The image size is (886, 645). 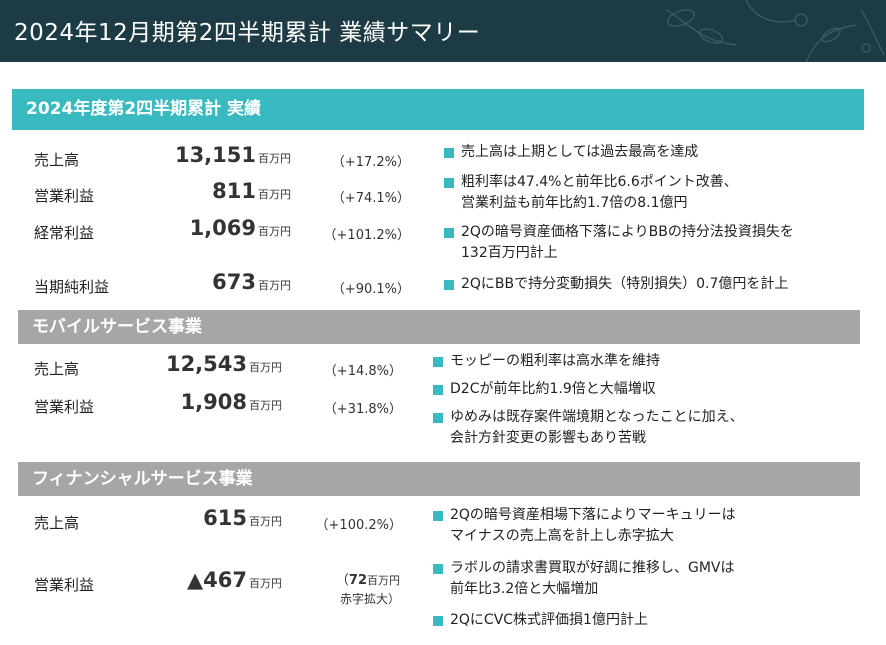 I want to click on metric-value-operating-profit: 1,908 百万円, so click(x=231, y=402).